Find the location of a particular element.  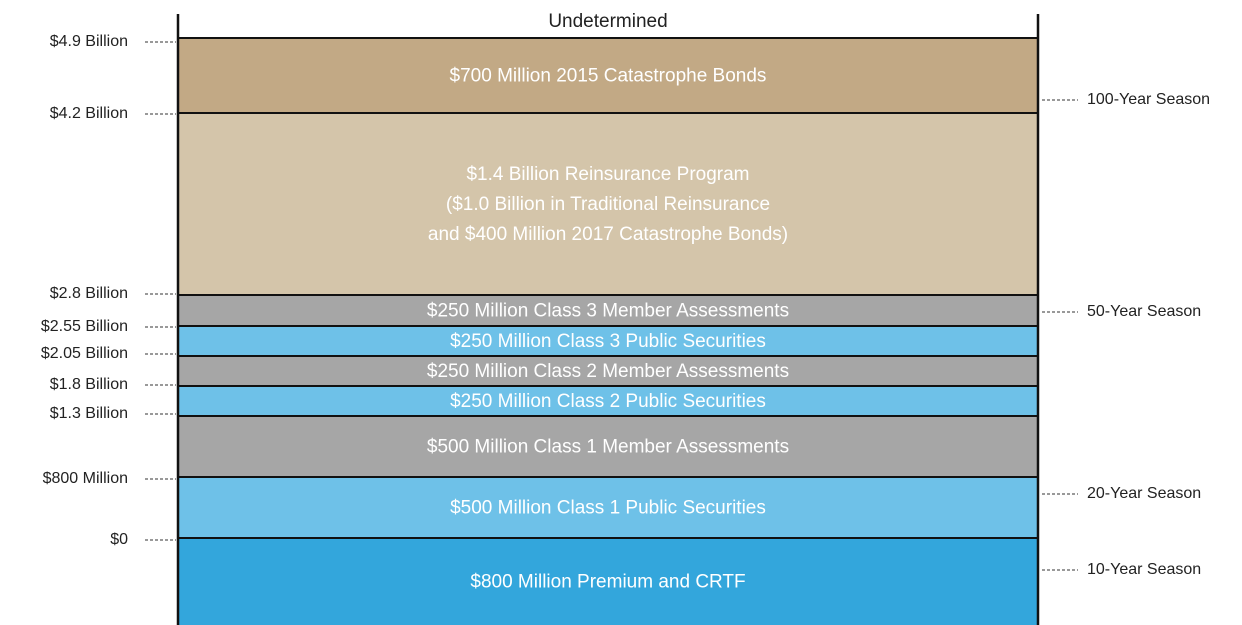

right-label: 50-Year Season is located at coordinates (1144, 311).